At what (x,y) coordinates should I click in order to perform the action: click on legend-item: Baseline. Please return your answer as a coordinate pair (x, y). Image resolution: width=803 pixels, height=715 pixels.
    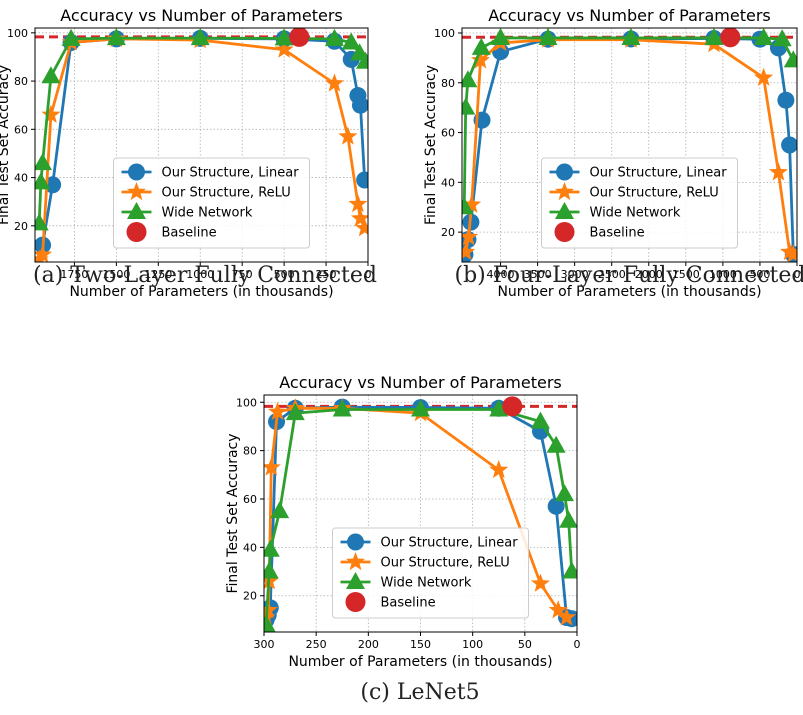
    Looking at the image, I should click on (599, 232).